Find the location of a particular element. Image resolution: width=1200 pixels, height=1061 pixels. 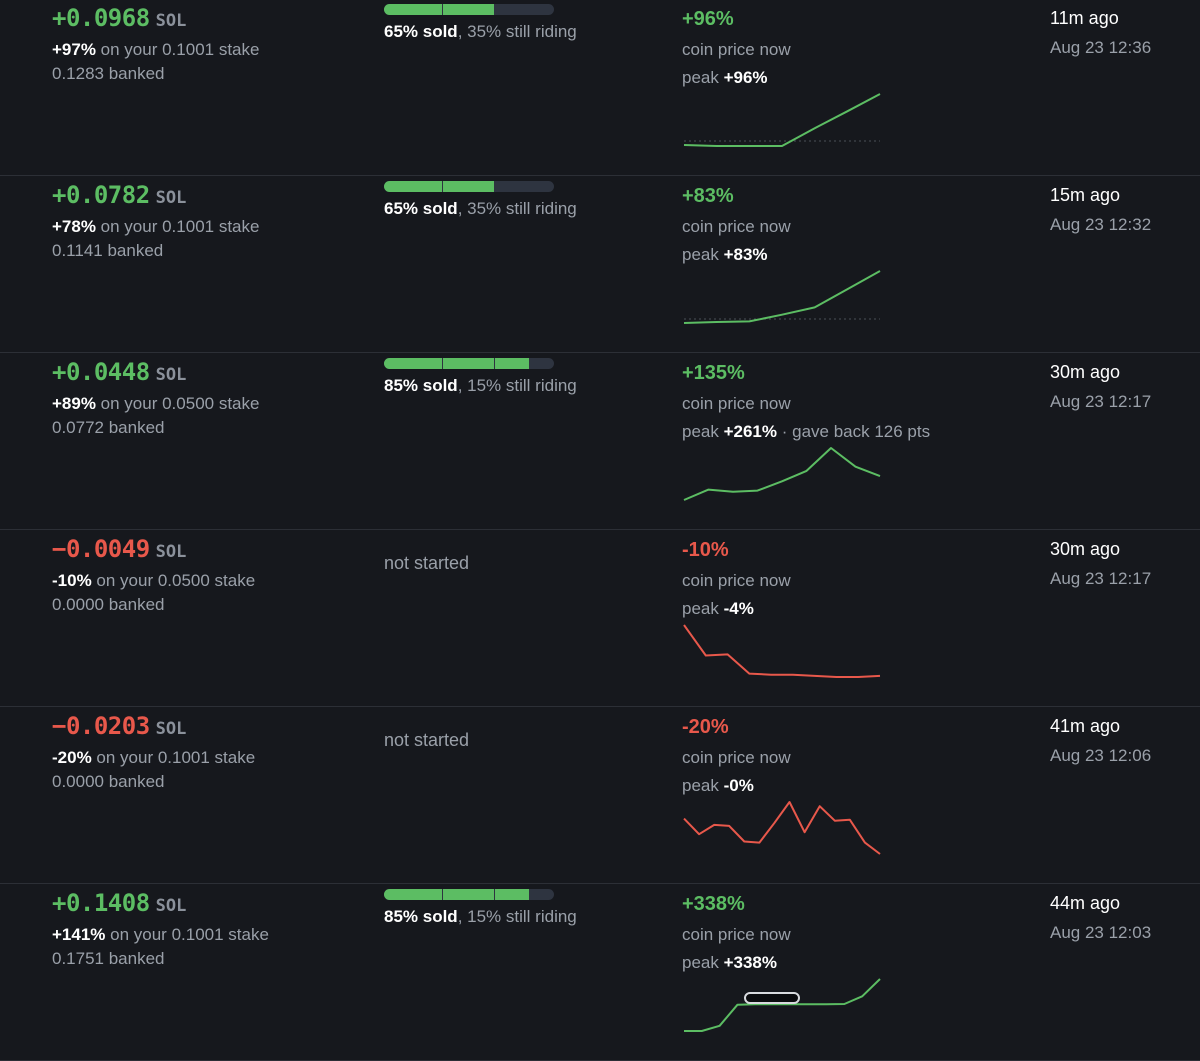

relative-time: 41m ago is located at coordinates (1085, 726).